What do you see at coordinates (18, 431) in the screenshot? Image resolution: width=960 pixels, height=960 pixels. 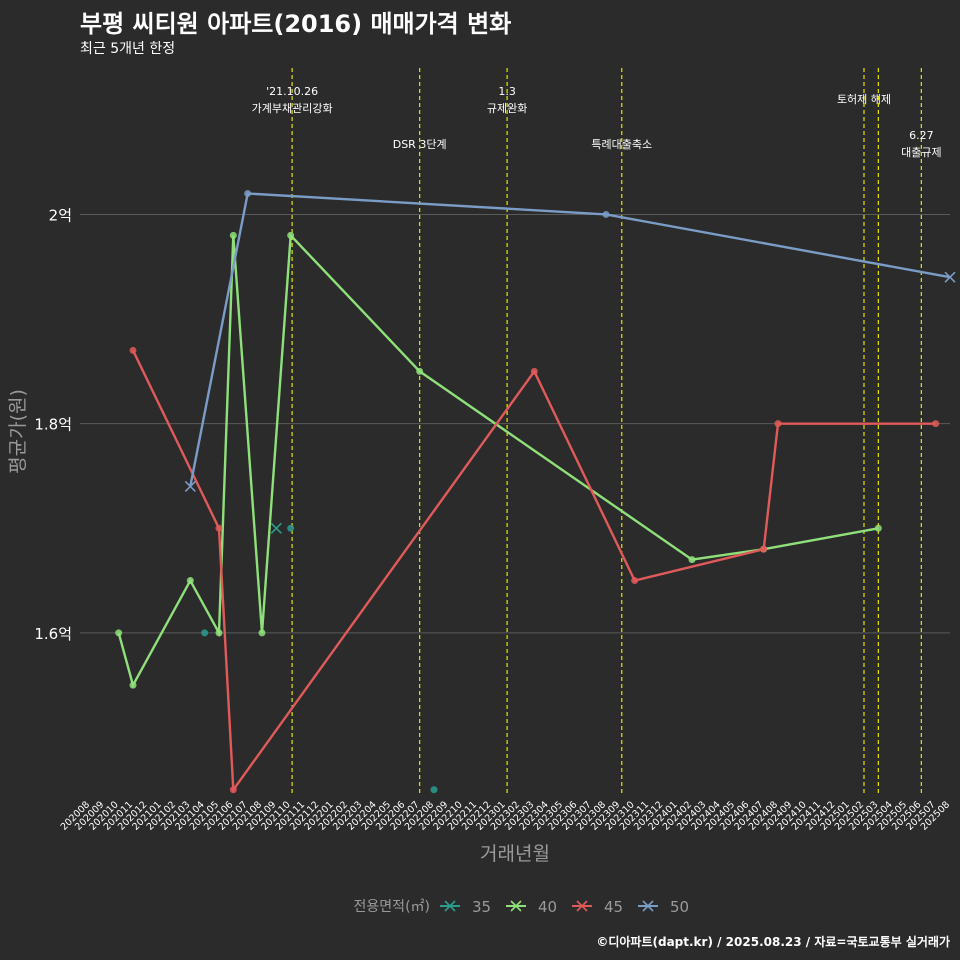 I see `y-axis-title: 평균가(원)` at bounding box center [18, 431].